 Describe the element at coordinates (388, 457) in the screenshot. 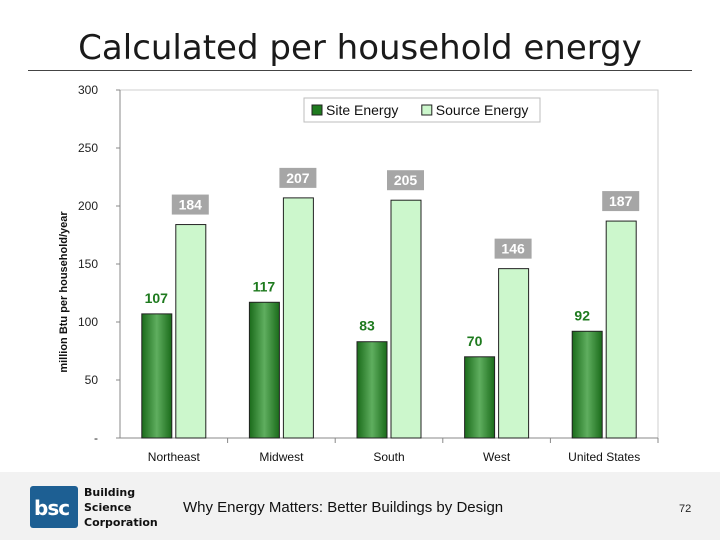

I see `x-tick-label: South` at that location.